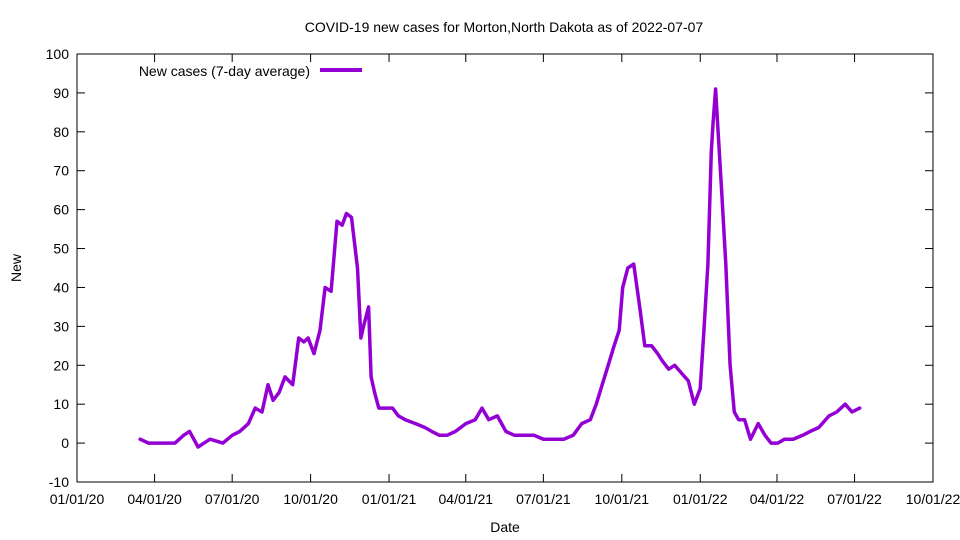 The height and width of the screenshot is (540, 960). Describe the element at coordinates (65, 443) in the screenshot. I see `y-tick-label: 0` at that location.